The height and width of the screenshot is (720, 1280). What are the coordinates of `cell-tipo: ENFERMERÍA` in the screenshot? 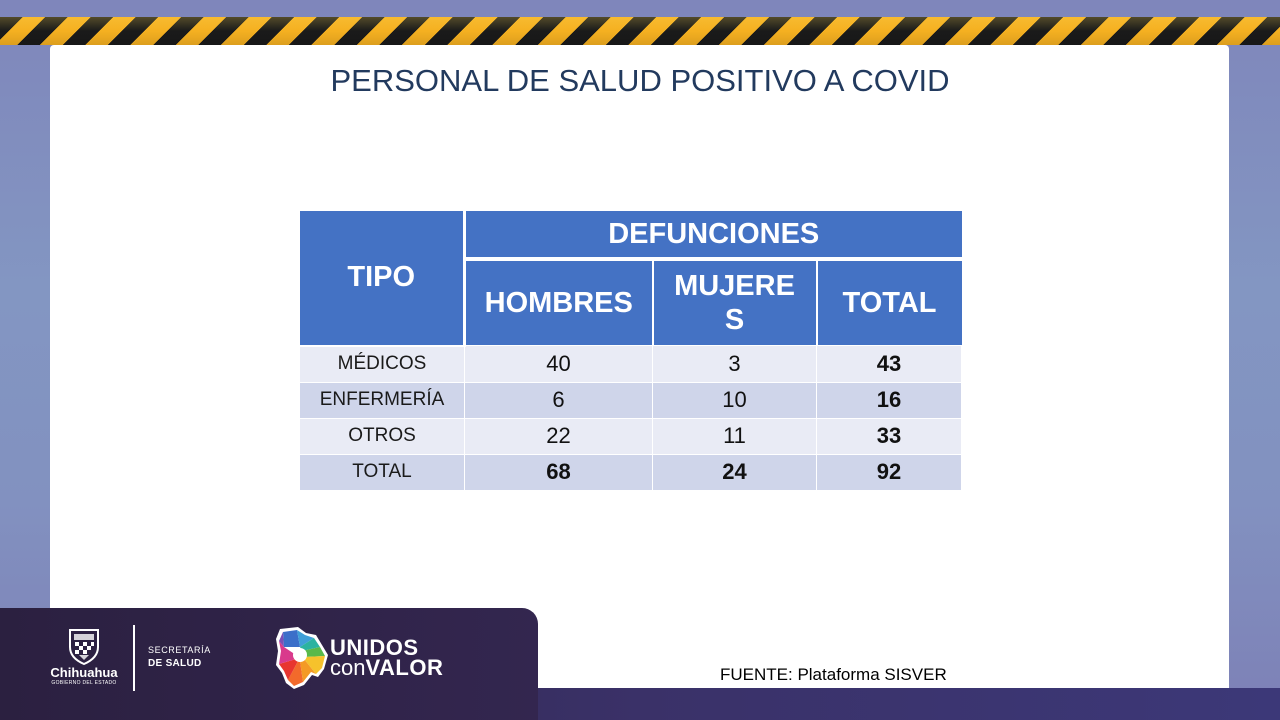 It's located at (382, 399).